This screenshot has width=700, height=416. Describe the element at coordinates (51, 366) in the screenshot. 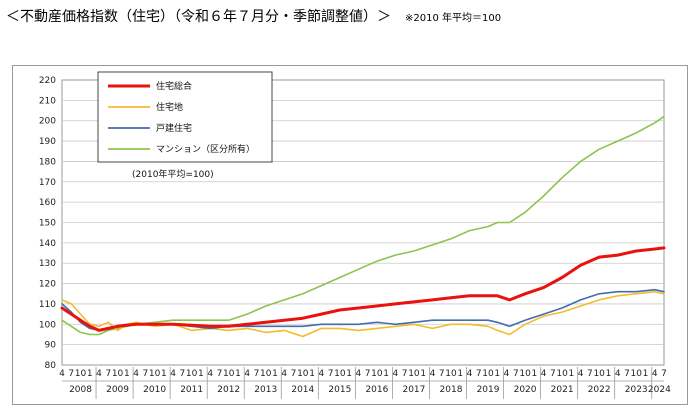

I see `y-tick-label: 80` at that location.